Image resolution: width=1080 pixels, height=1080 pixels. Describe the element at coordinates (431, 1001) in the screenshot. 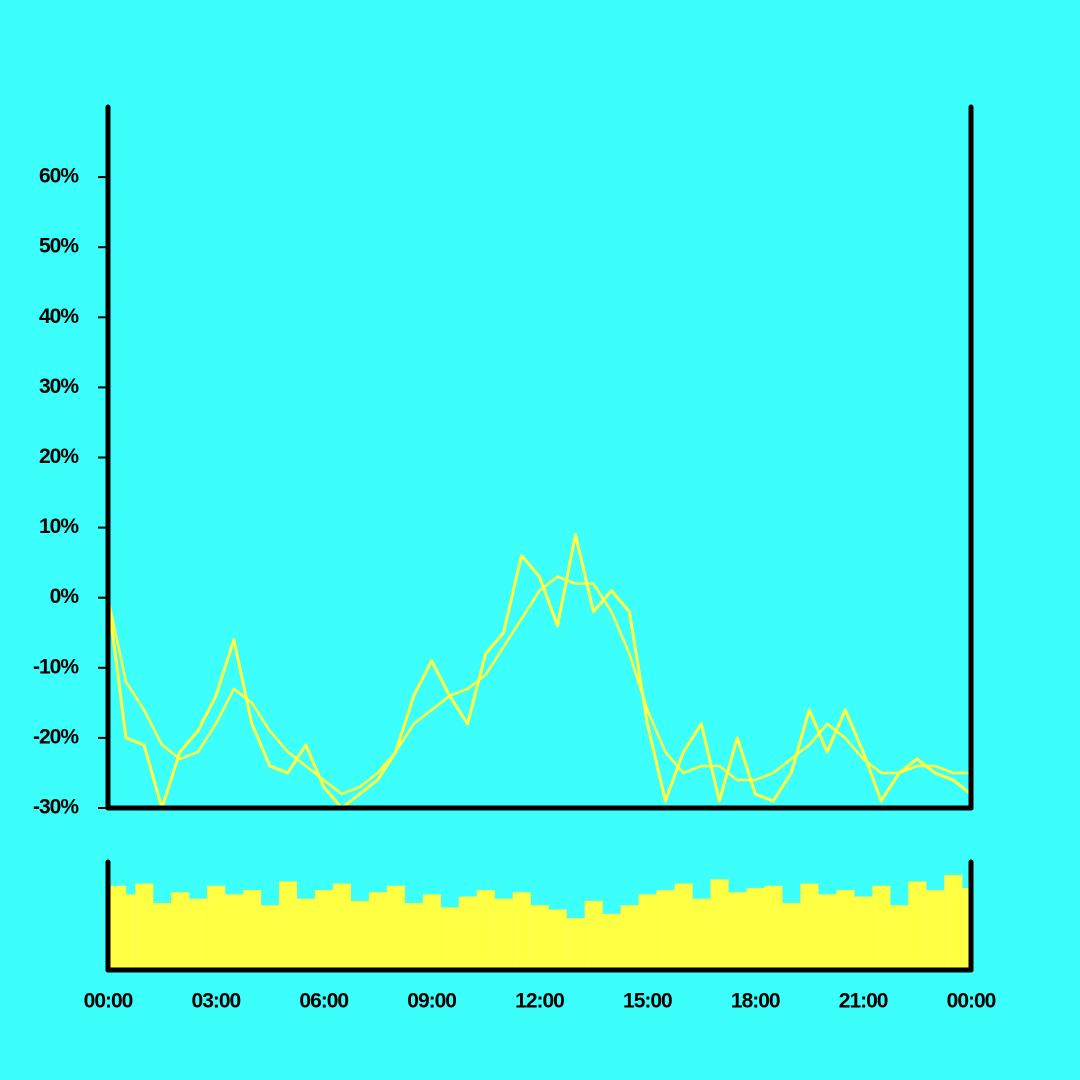

I see `x-tick-label: 09:00` at that location.